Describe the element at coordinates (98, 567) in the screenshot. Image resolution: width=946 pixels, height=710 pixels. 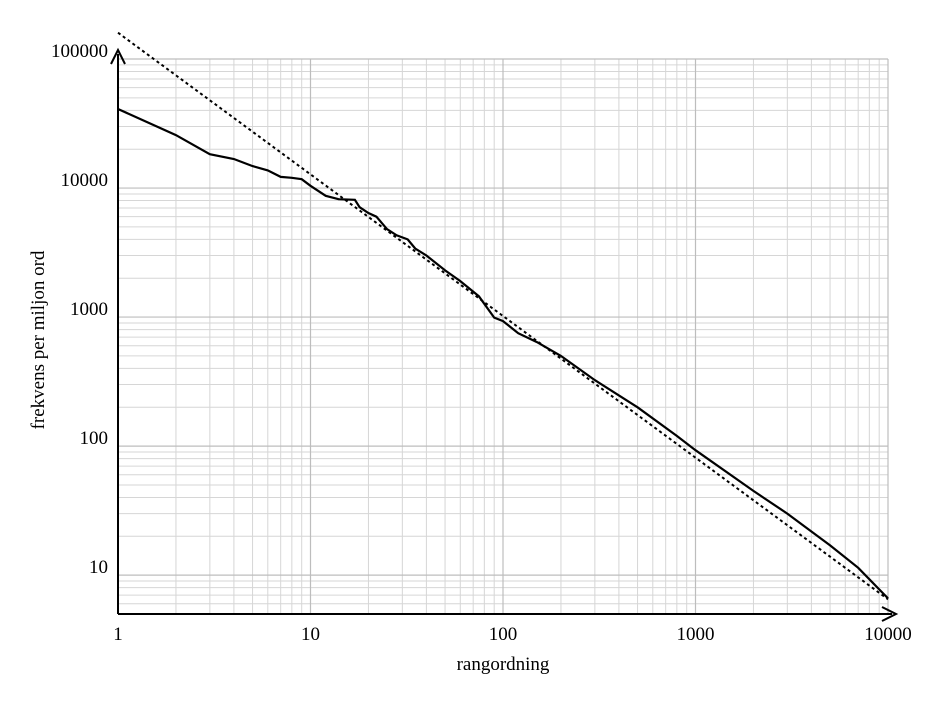
I see `y-tick-label: 10` at that location.